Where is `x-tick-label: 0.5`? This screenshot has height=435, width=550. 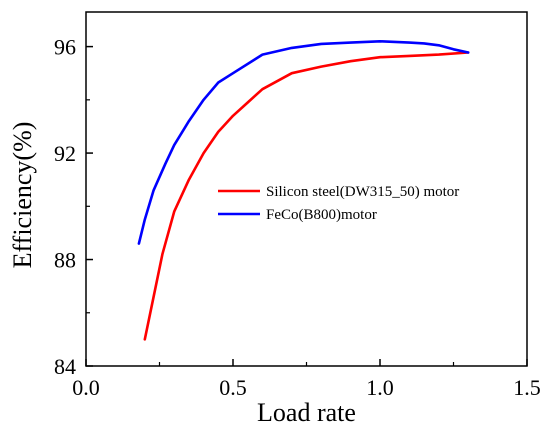
x-tick-label: 0.5 is located at coordinates (233, 387).